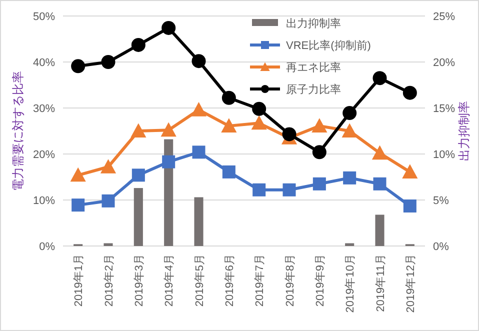 The height and width of the screenshot is (331, 479). I want to click on x-tick-label: 2019年1月, so click(79, 280).